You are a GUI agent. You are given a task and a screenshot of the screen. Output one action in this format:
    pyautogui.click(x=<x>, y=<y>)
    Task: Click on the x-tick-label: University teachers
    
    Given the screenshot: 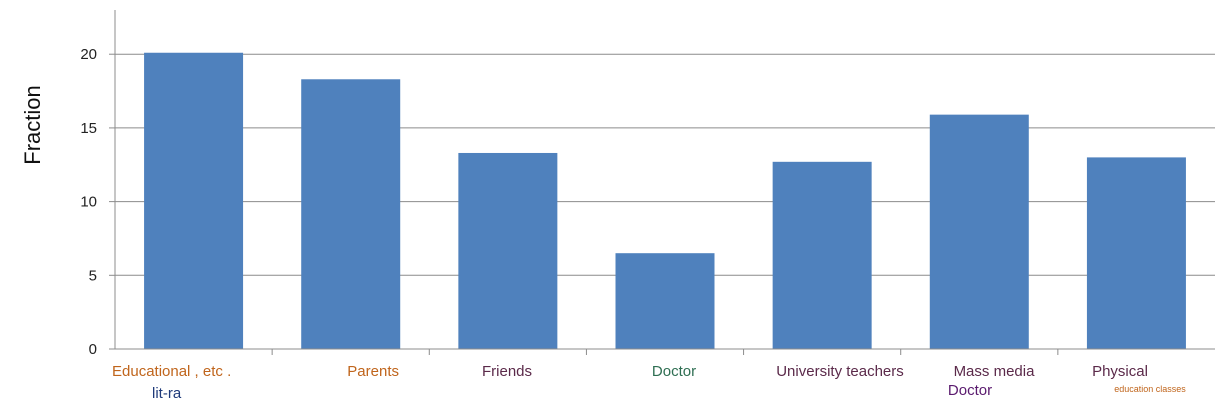 What is the action you would take?
    pyautogui.click(x=840, y=371)
    